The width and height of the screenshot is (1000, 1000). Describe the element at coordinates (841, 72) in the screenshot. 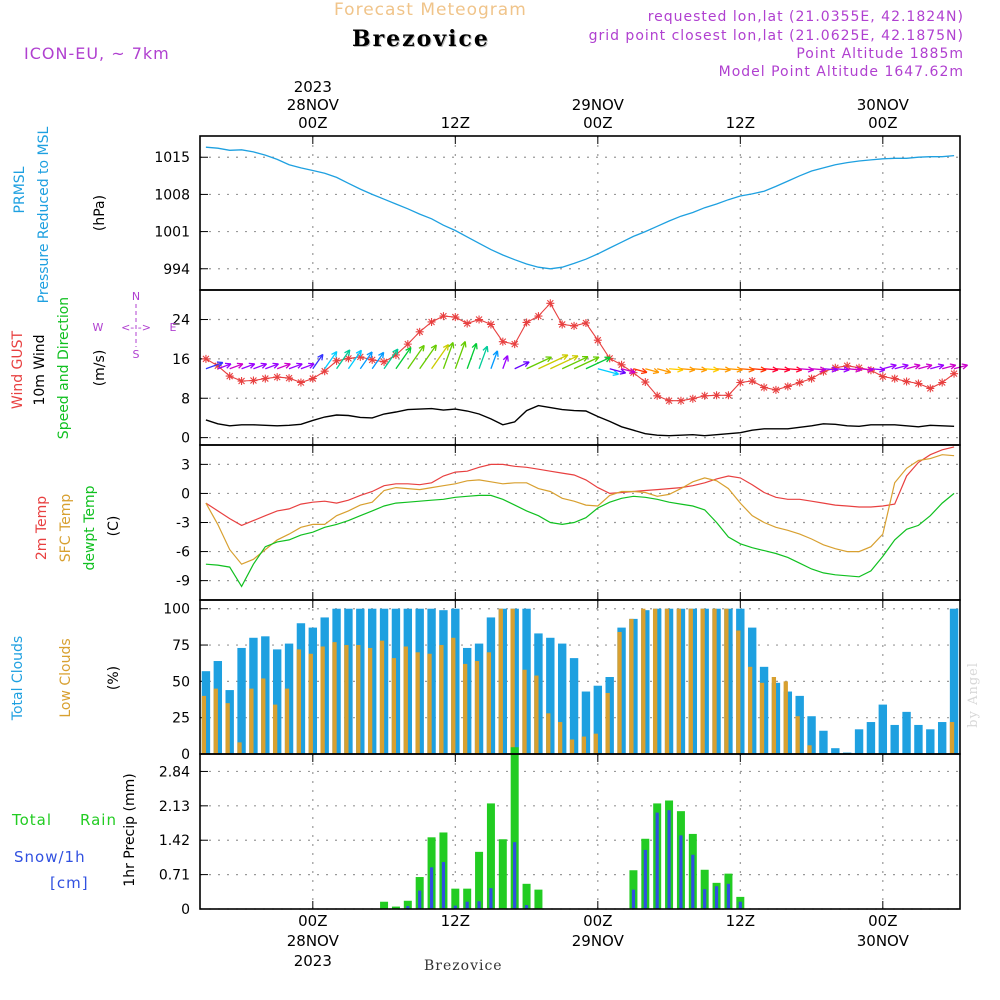

I see `model-altitude: Model Point Altitude 1647.62m` at that location.